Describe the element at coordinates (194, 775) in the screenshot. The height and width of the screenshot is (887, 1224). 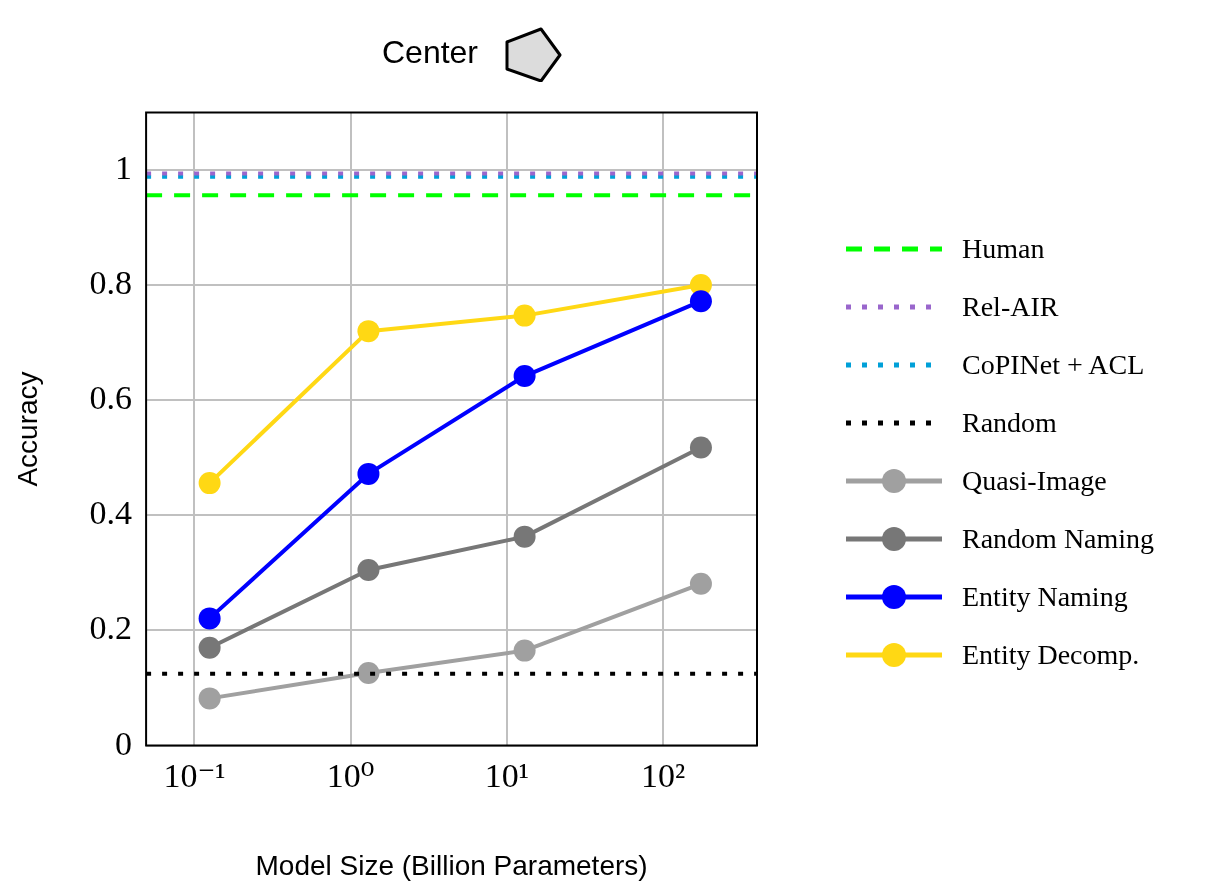
I see `x-tick-label: 10⁻¹` at that location.